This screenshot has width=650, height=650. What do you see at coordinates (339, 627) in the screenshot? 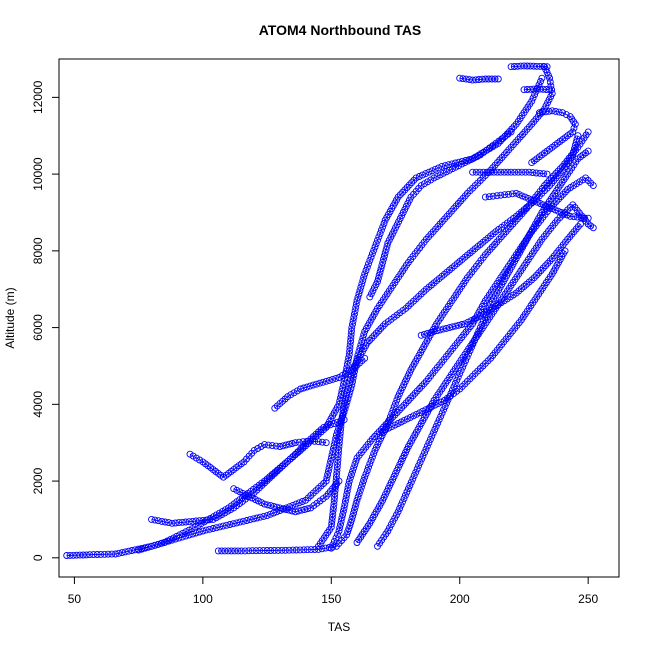
I see `x-axis-label: TAS` at bounding box center [339, 627].